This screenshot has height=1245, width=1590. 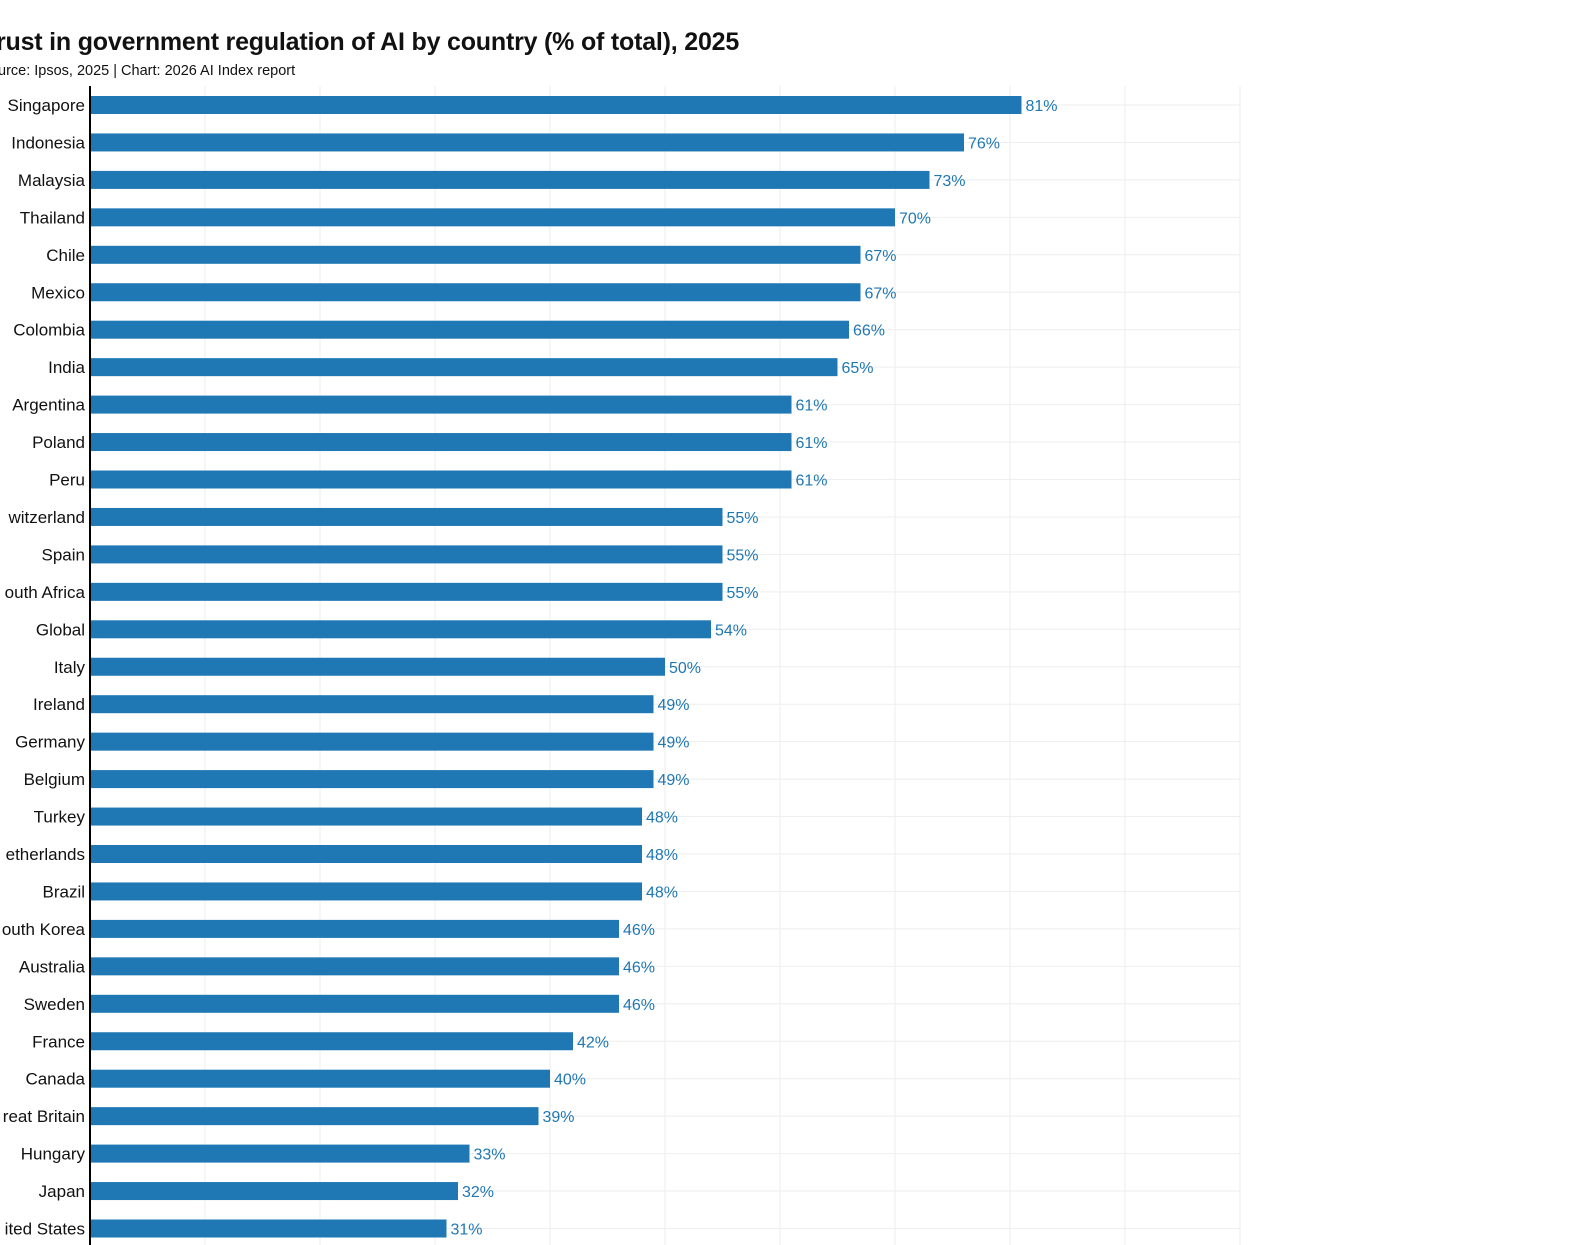 What do you see at coordinates (62, 1191) in the screenshot?
I see `category-label: Japan` at bounding box center [62, 1191].